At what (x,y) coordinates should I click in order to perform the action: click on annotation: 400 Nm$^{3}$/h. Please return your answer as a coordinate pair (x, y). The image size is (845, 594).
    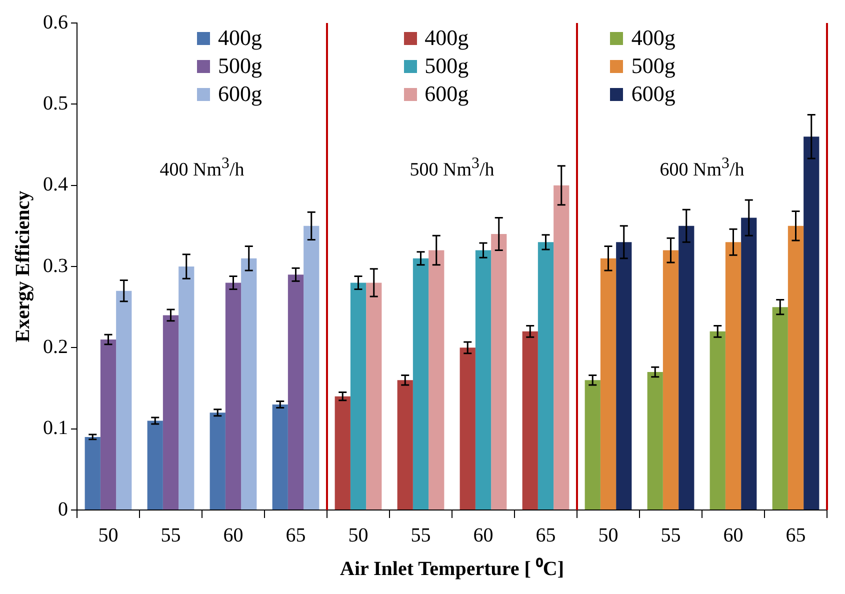
    Looking at the image, I should click on (202, 168).